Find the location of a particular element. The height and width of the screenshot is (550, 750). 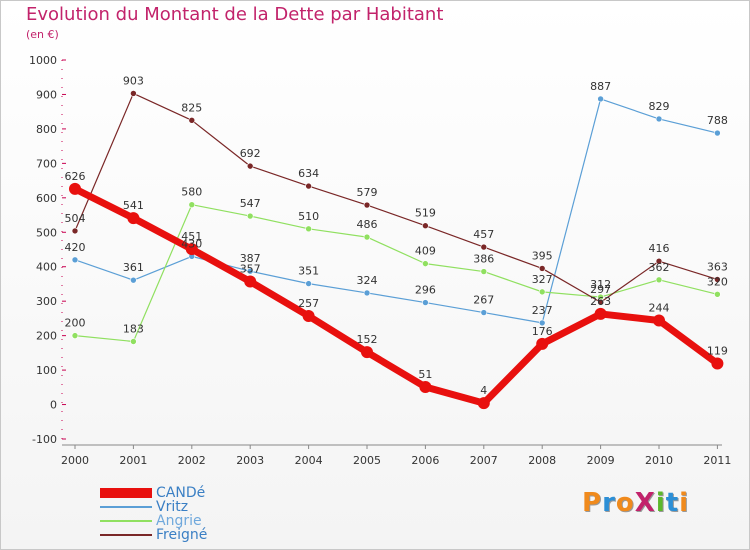

data-label: 825 is located at coordinates (191, 107).